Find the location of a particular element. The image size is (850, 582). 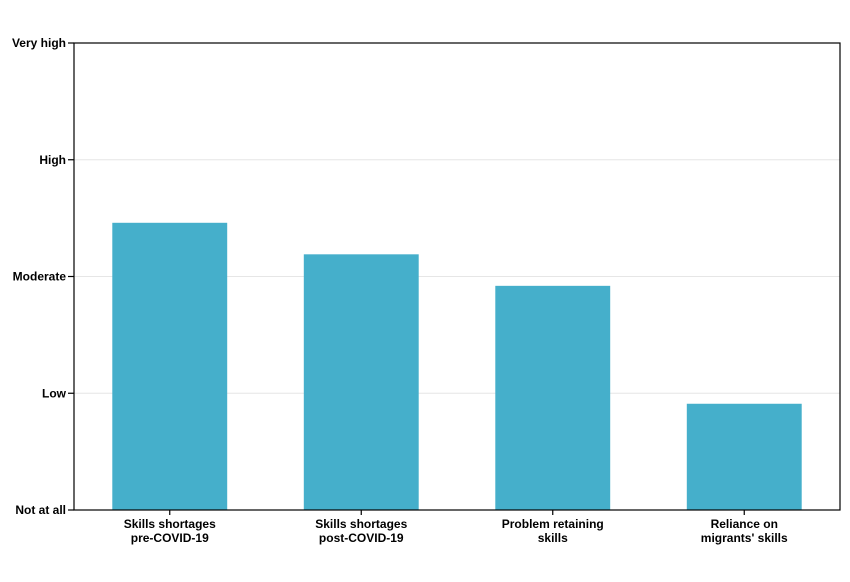

y-tick-label: High is located at coordinates (52, 160).